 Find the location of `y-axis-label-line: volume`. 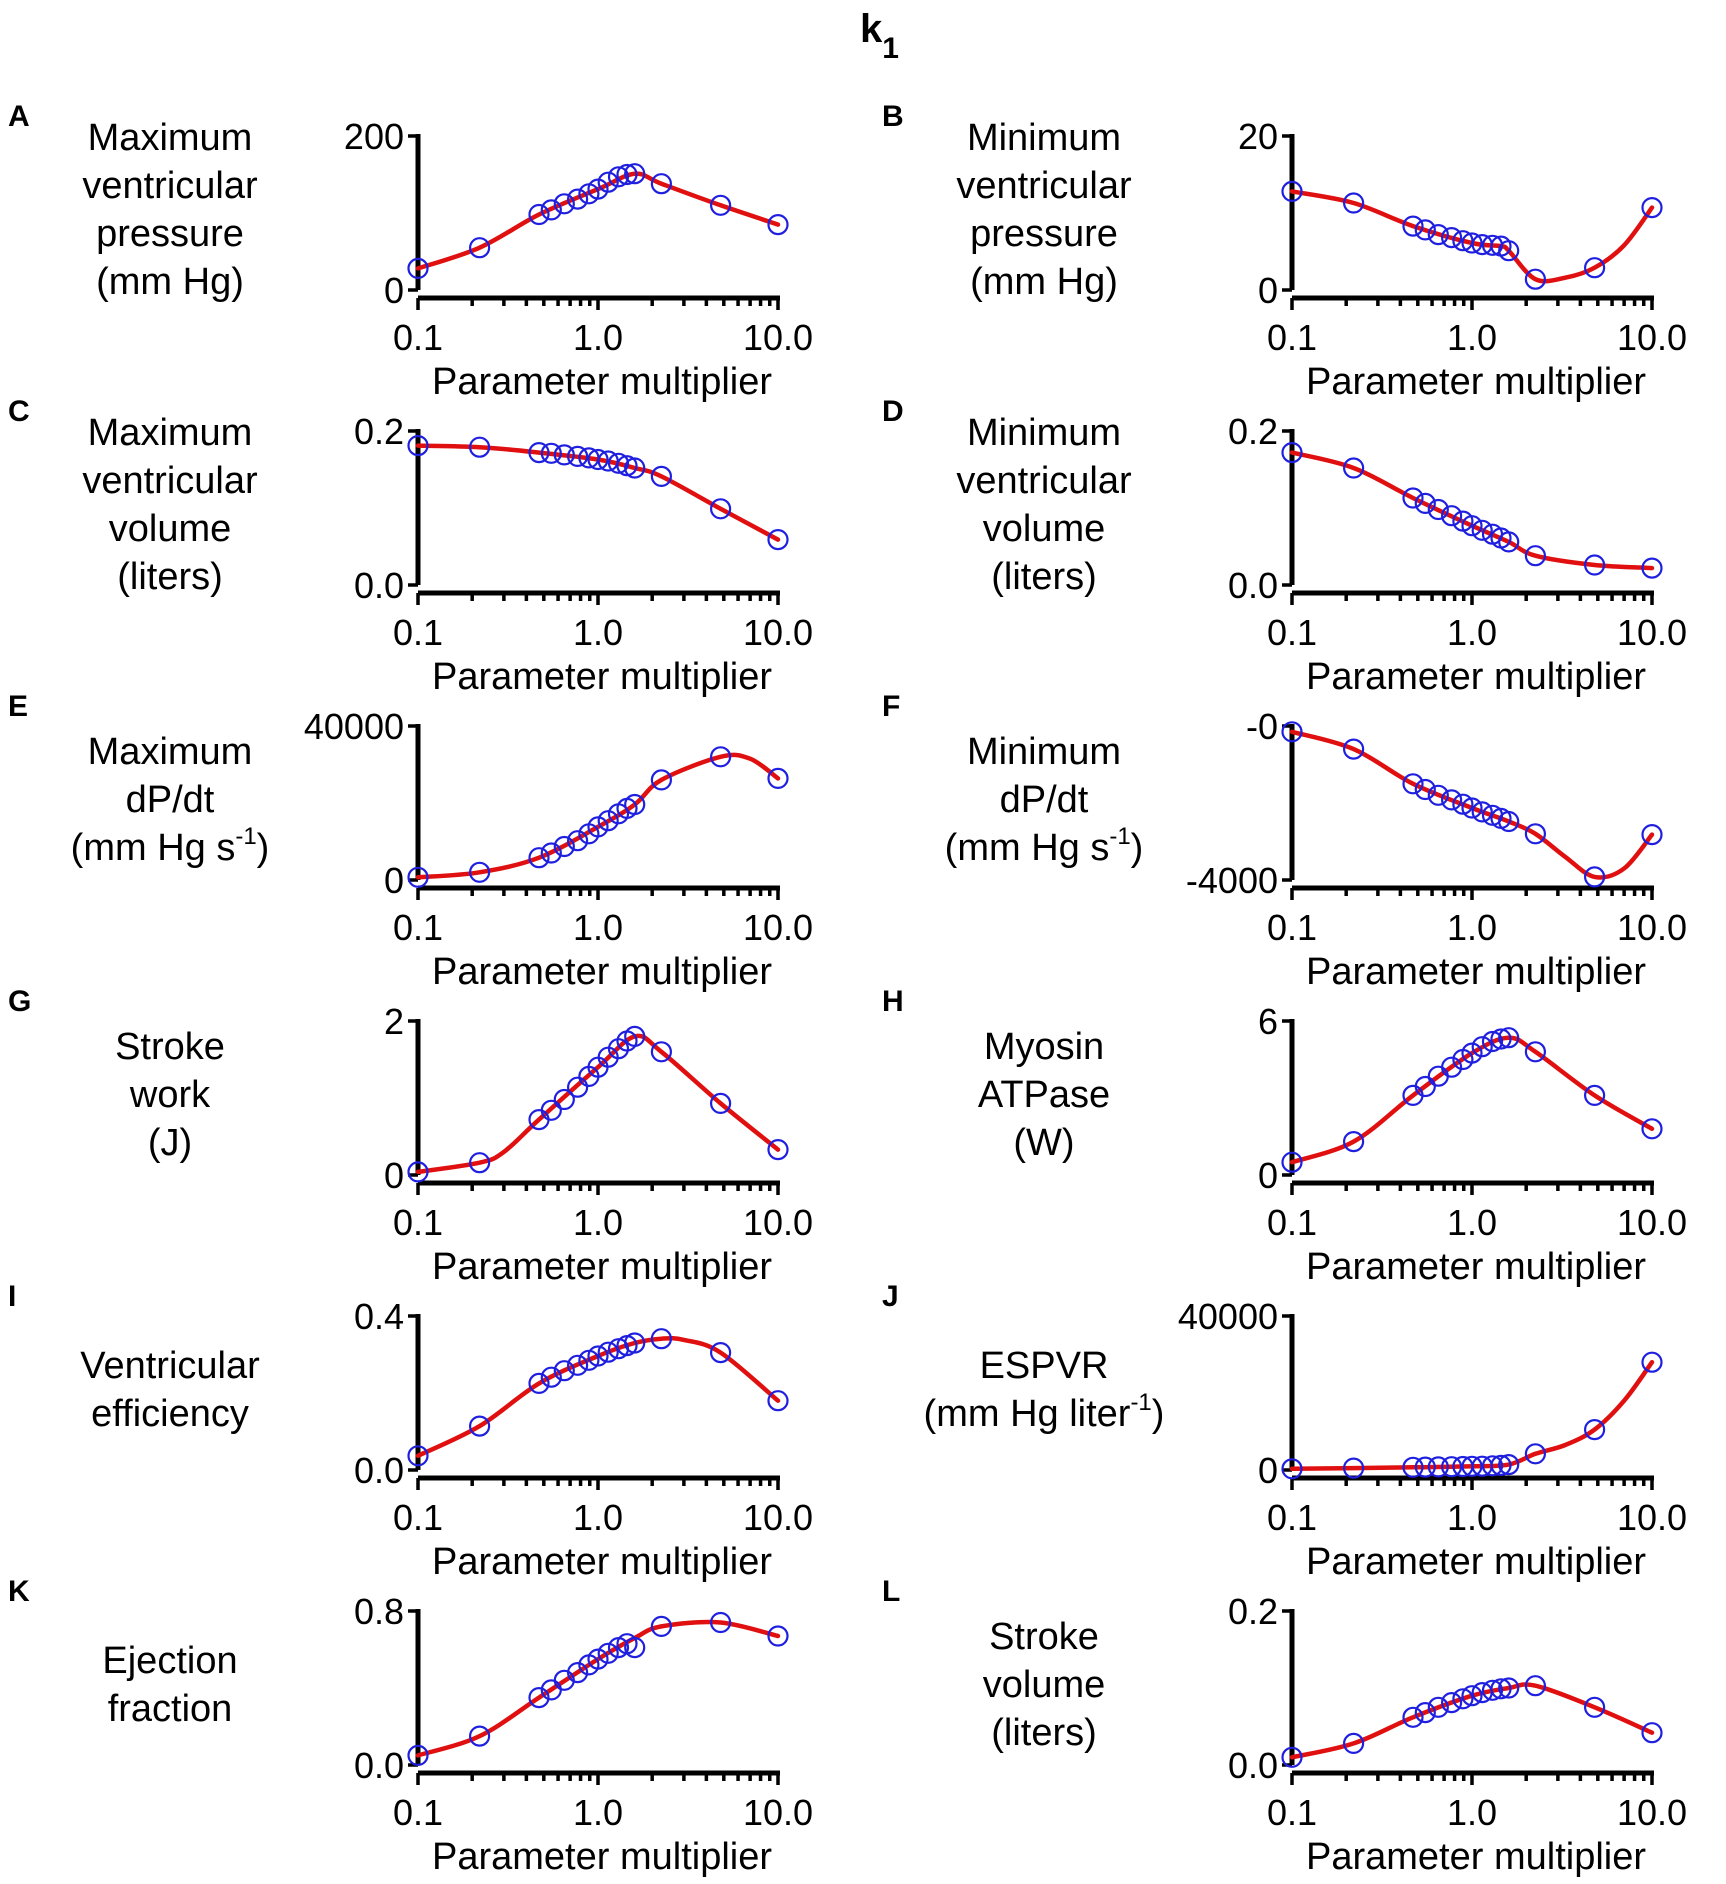

y-axis-label-line: volume is located at coordinates (1044, 529).